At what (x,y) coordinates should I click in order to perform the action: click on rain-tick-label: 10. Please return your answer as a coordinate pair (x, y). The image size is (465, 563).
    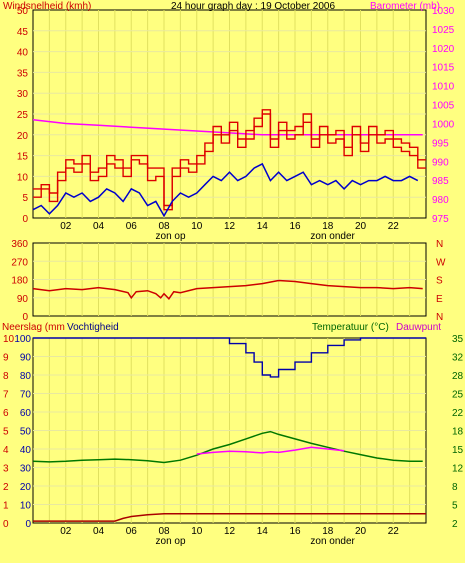
    Looking at the image, I should click on (9, 339).